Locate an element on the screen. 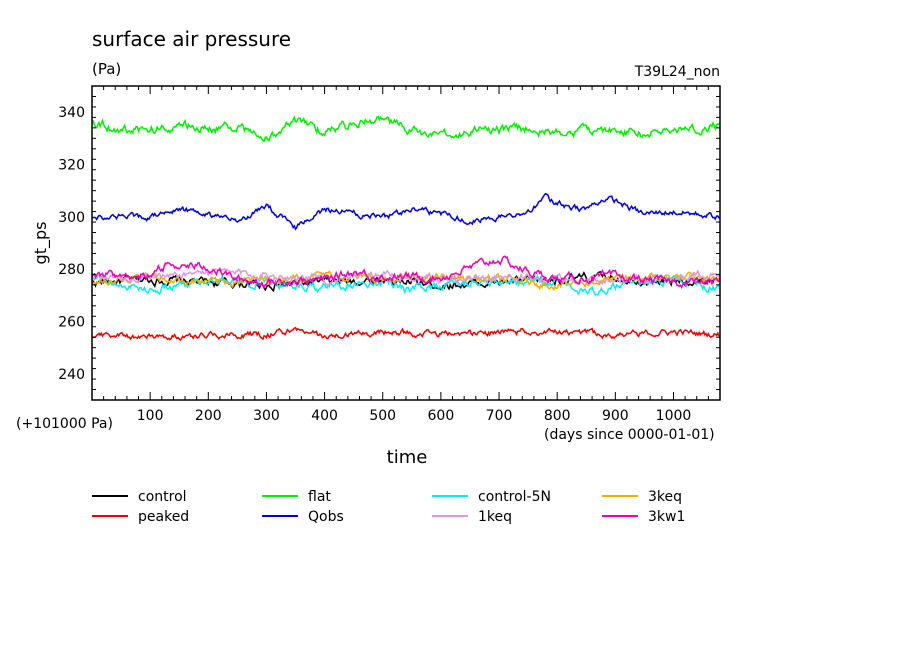  series-line-3keq is located at coordinates (406, 281).